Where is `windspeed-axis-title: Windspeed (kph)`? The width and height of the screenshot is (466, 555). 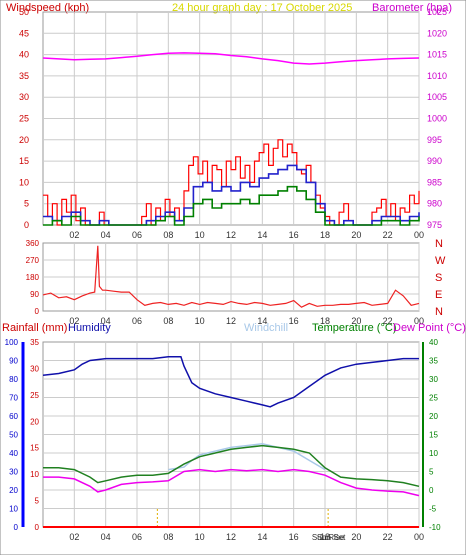
windspeed-axis-title: Windspeed (kph) is located at coordinates (47, 8).